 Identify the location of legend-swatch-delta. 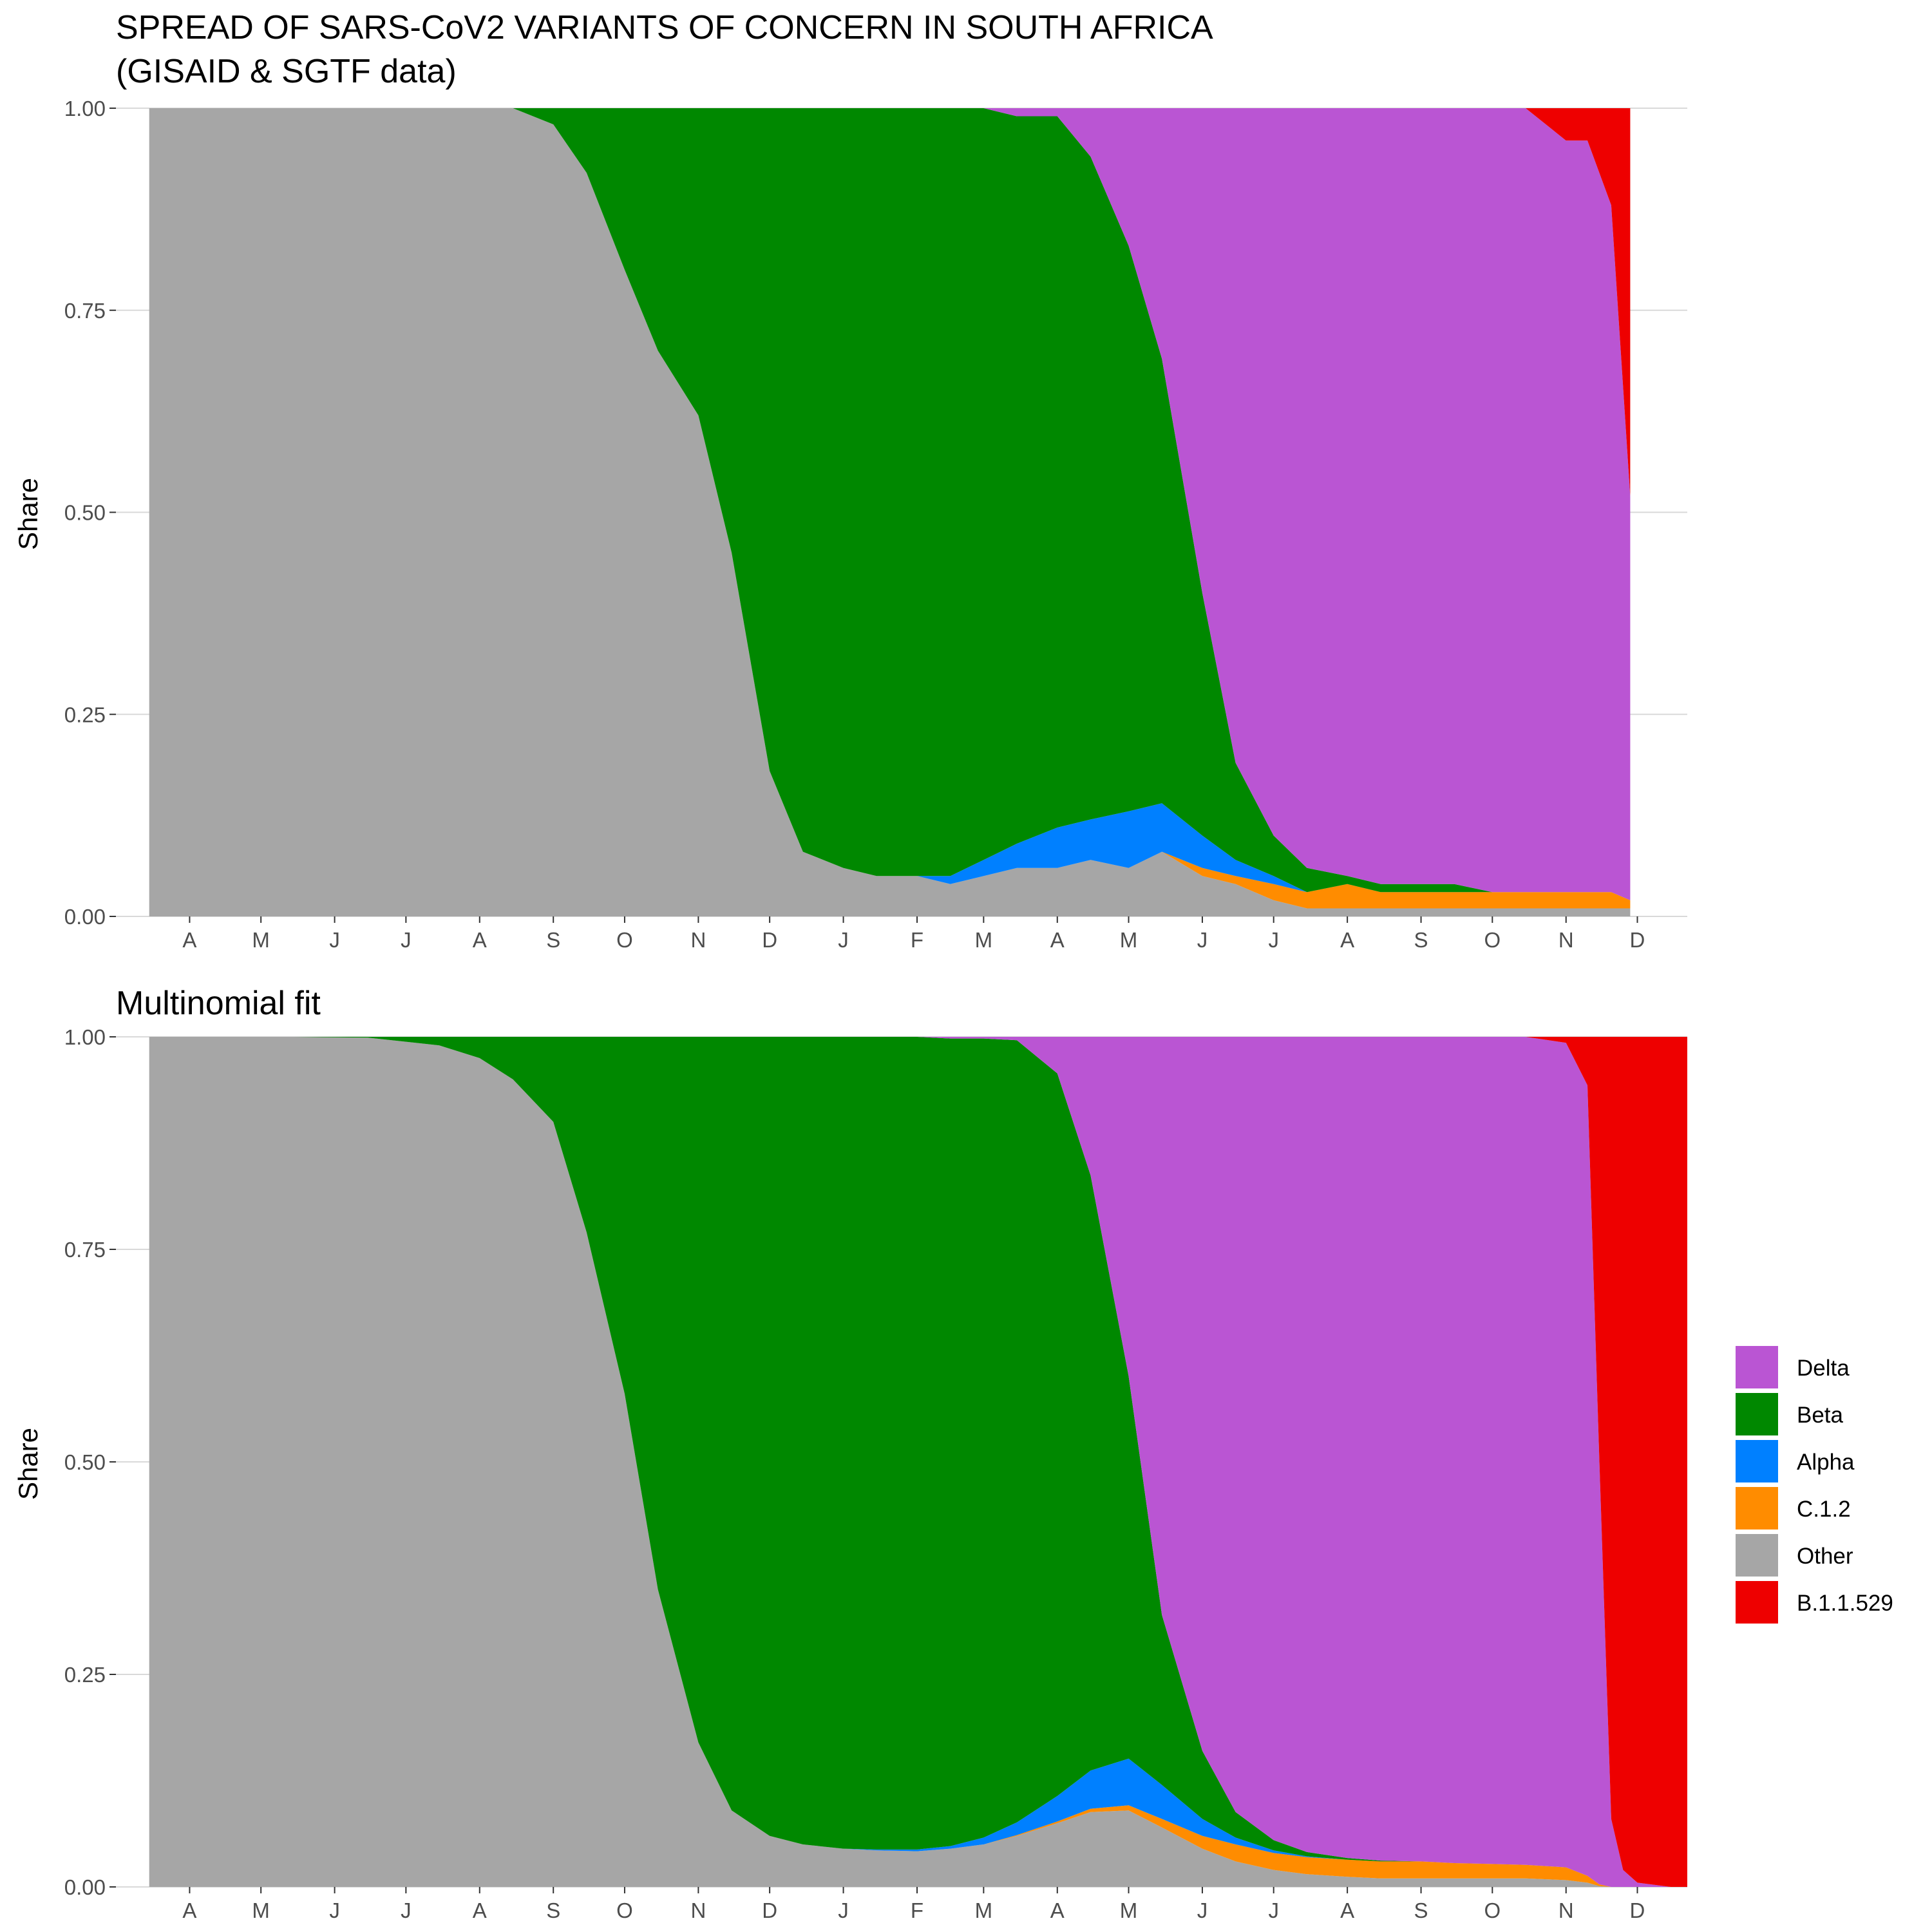
(1757, 1367).